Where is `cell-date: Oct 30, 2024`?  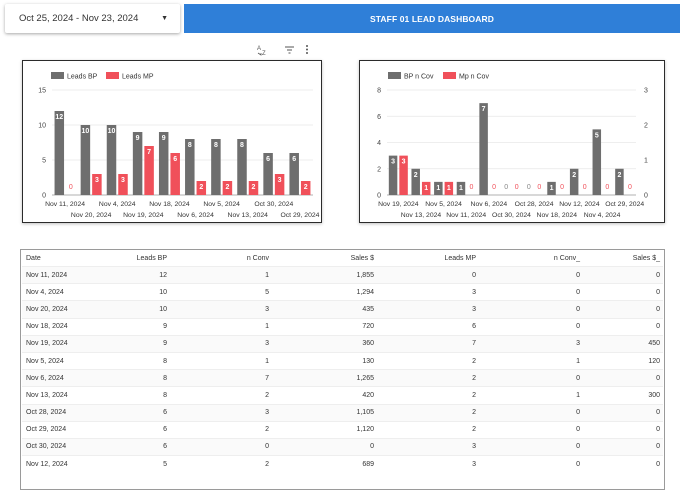
cell-date: Oct 30, 2024 is located at coordinates (50, 446).